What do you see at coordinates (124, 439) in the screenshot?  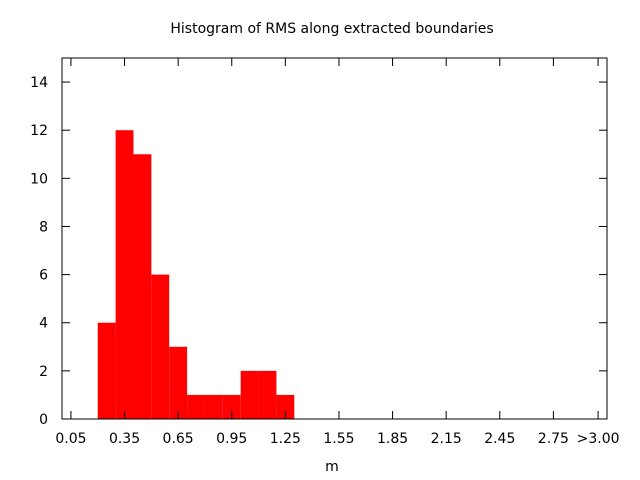 I see `x-tick-label: 0.35` at bounding box center [124, 439].